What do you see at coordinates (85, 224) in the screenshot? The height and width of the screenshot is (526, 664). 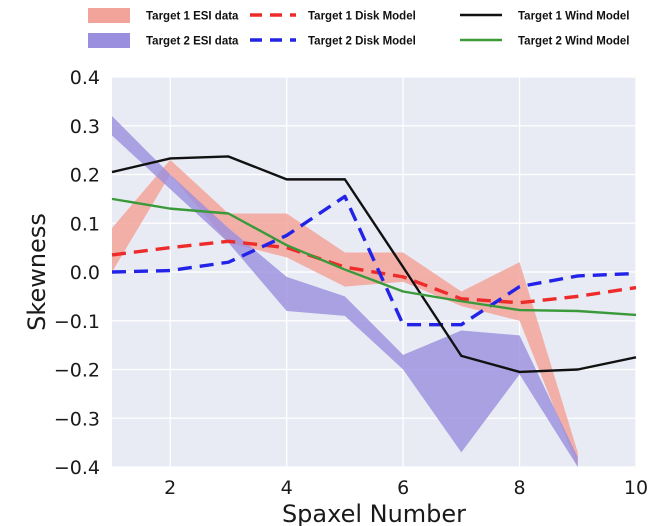 I see `y-tick-label: 0.1` at bounding box center [85, 224].